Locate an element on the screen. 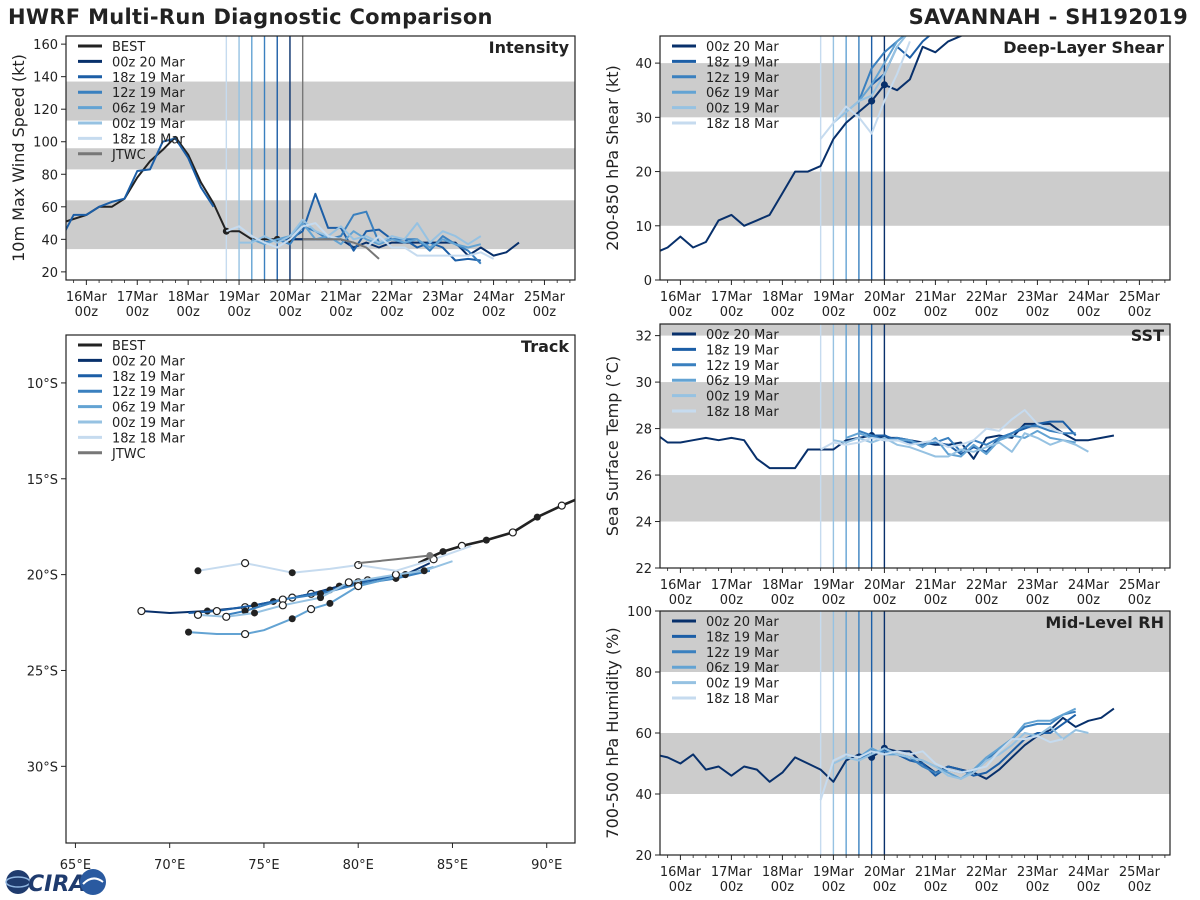  x-tick-label: 70°E is located at coordinates (169, 865).